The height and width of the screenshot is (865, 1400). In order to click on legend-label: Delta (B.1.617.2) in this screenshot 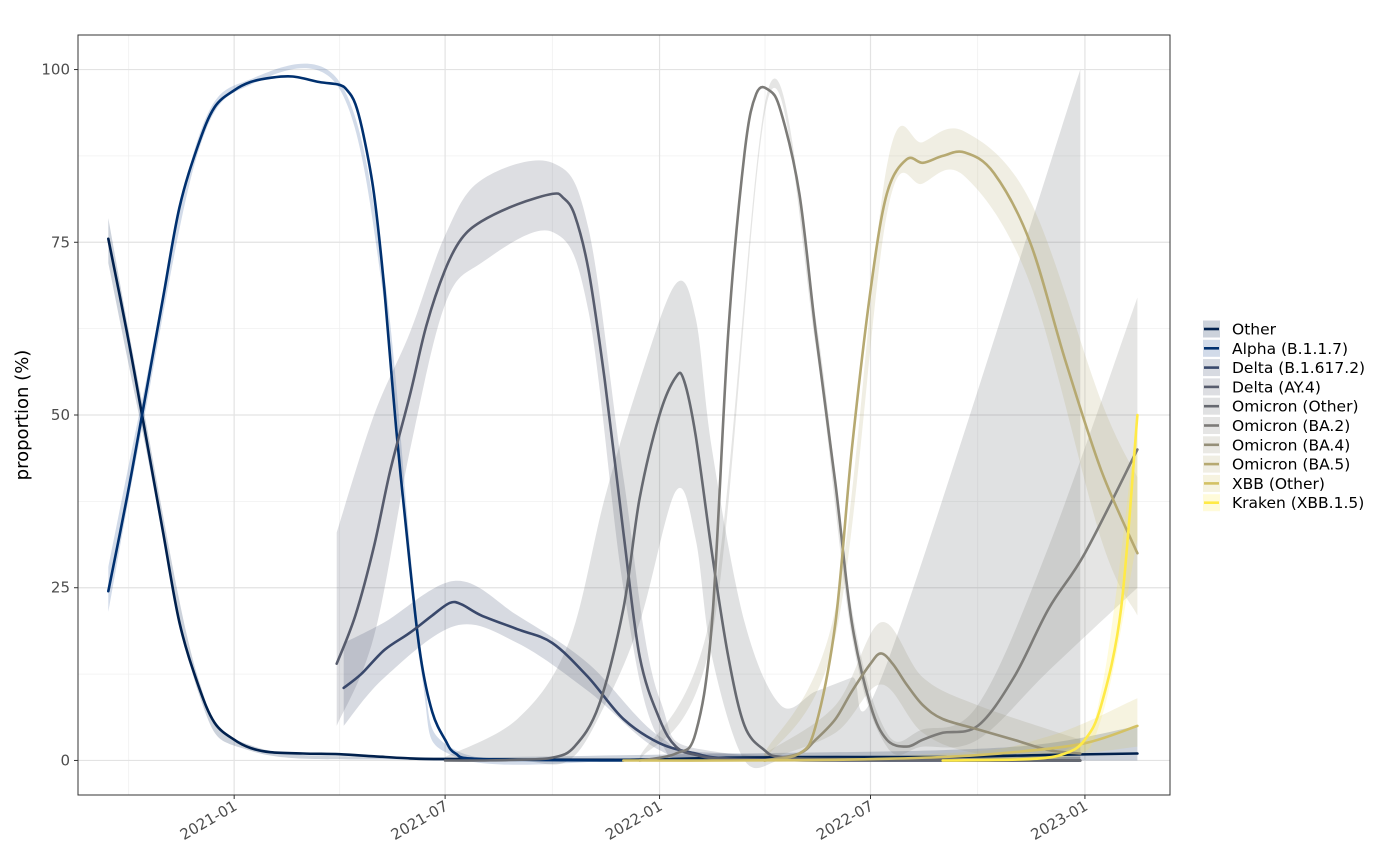, I will do `click(1298, 368)`.